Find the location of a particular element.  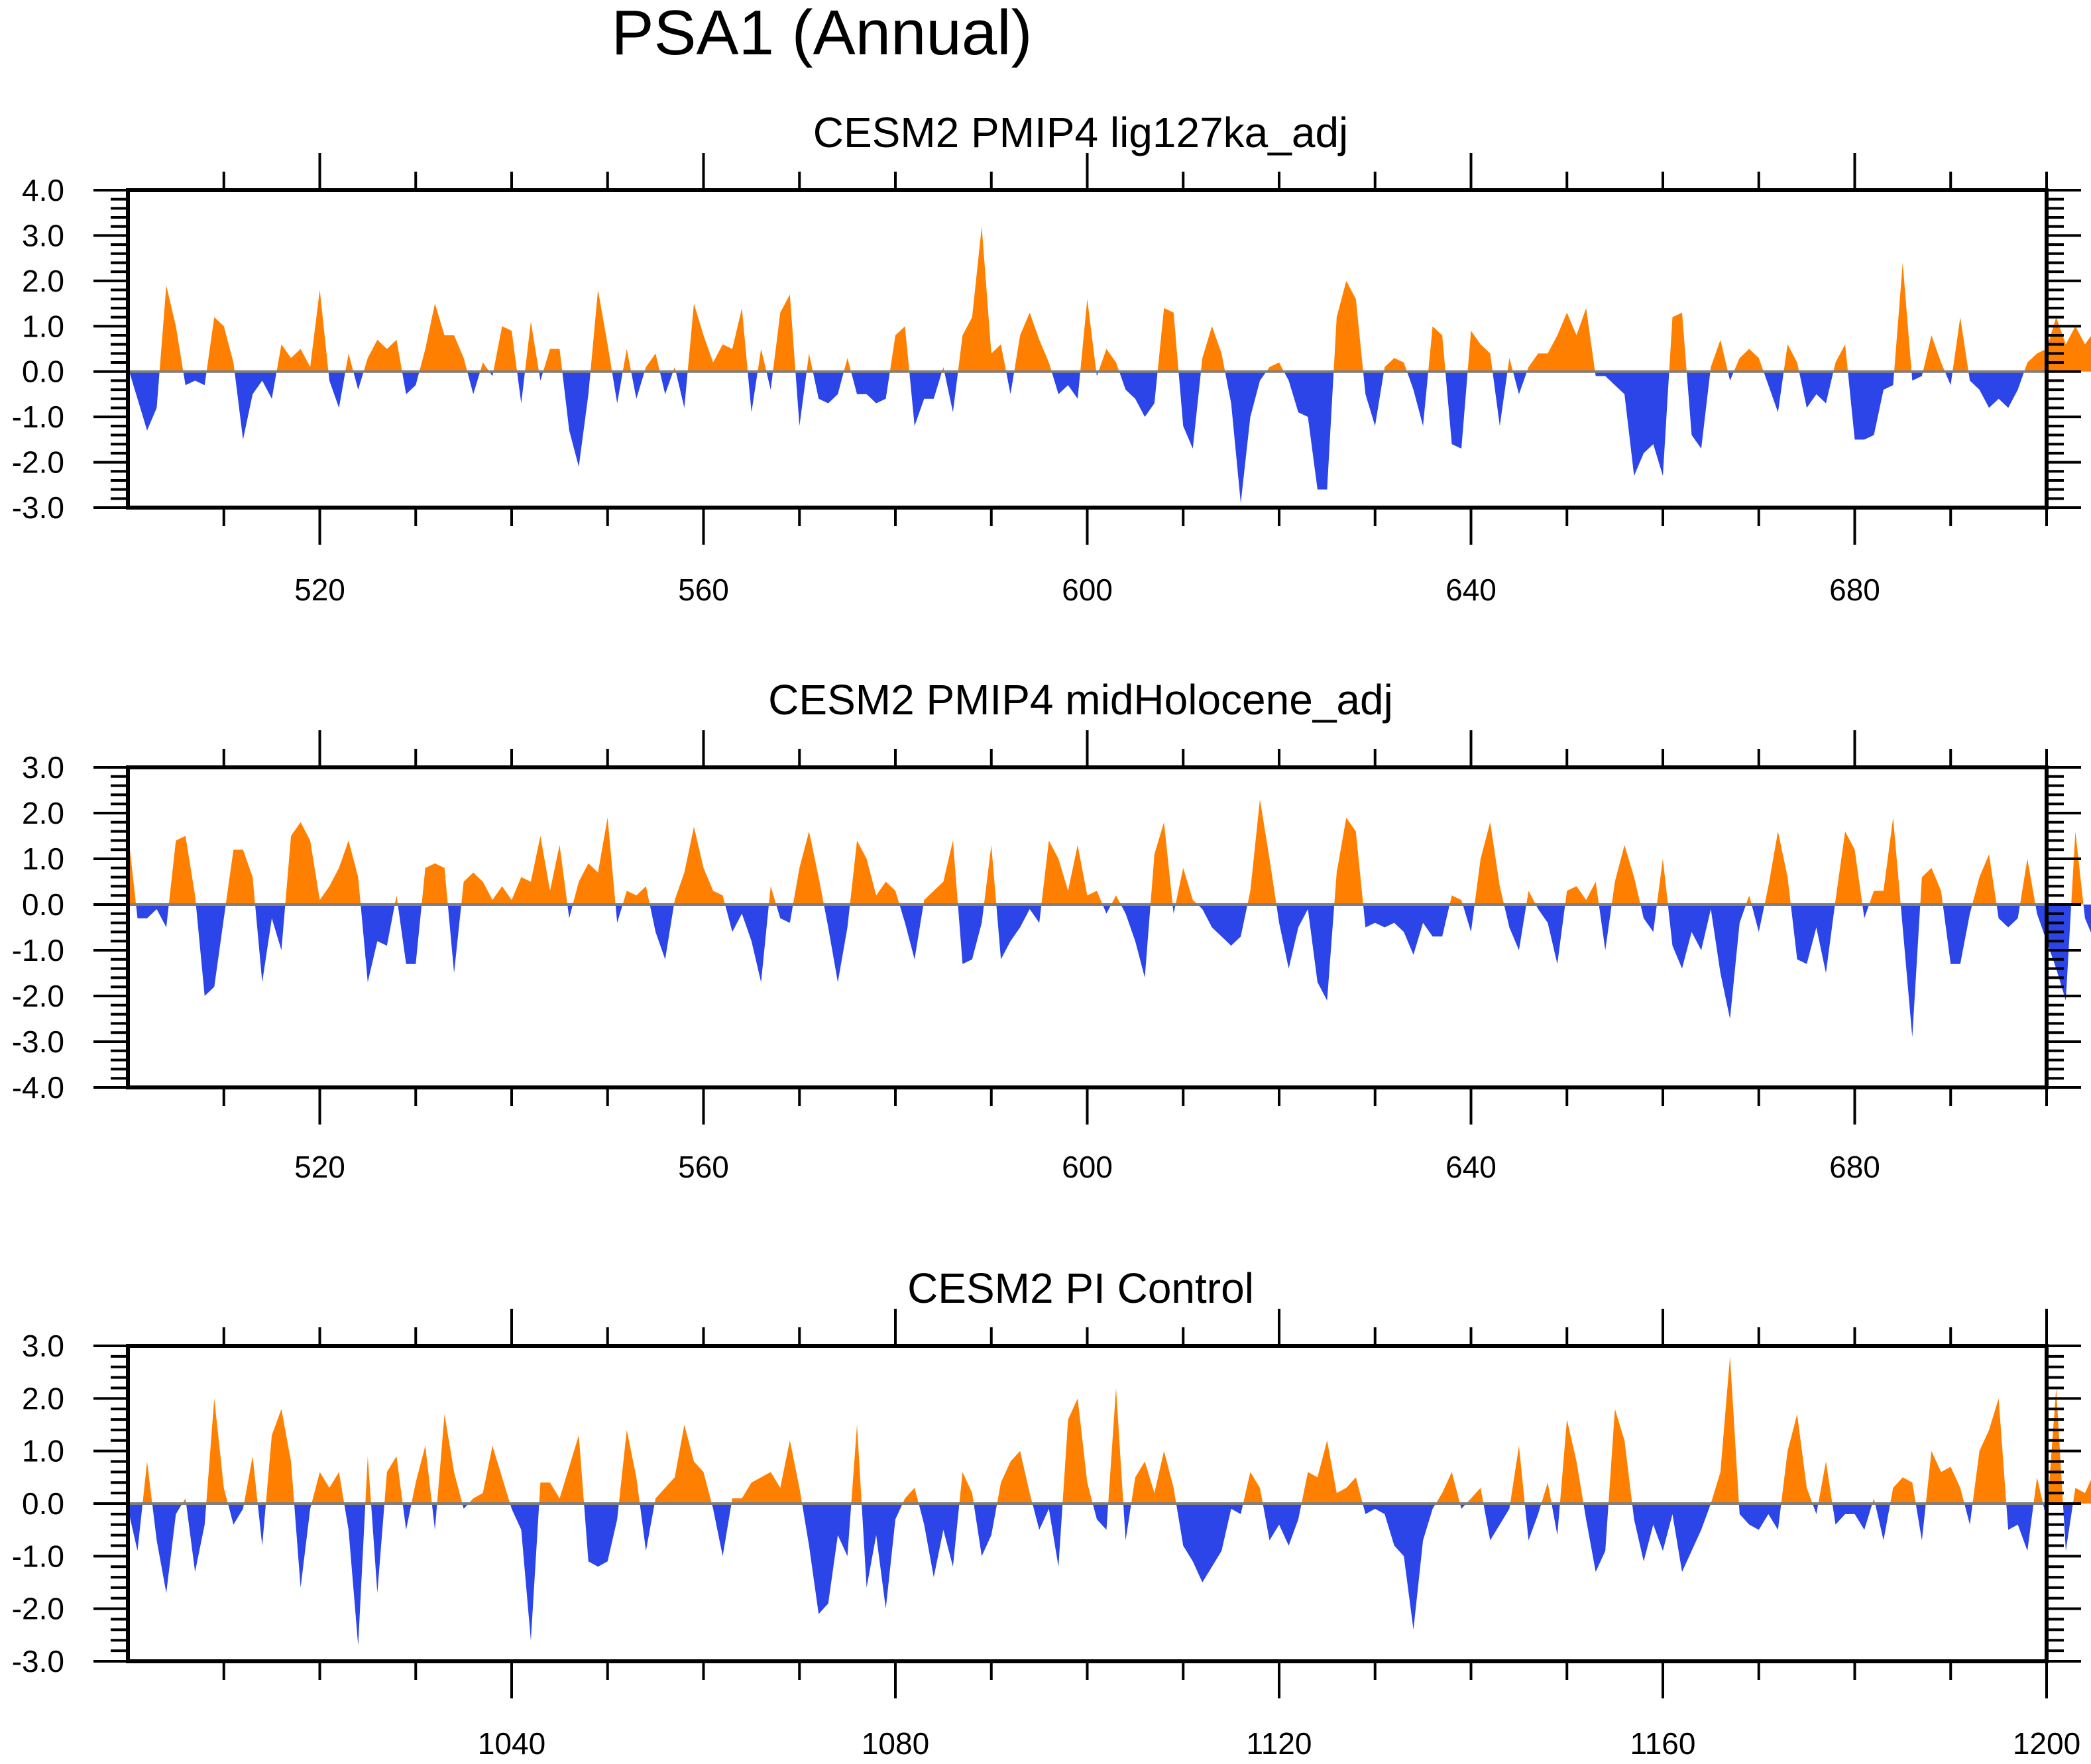

x-tick-label: 1080 is located at coordinates (895, 1743).